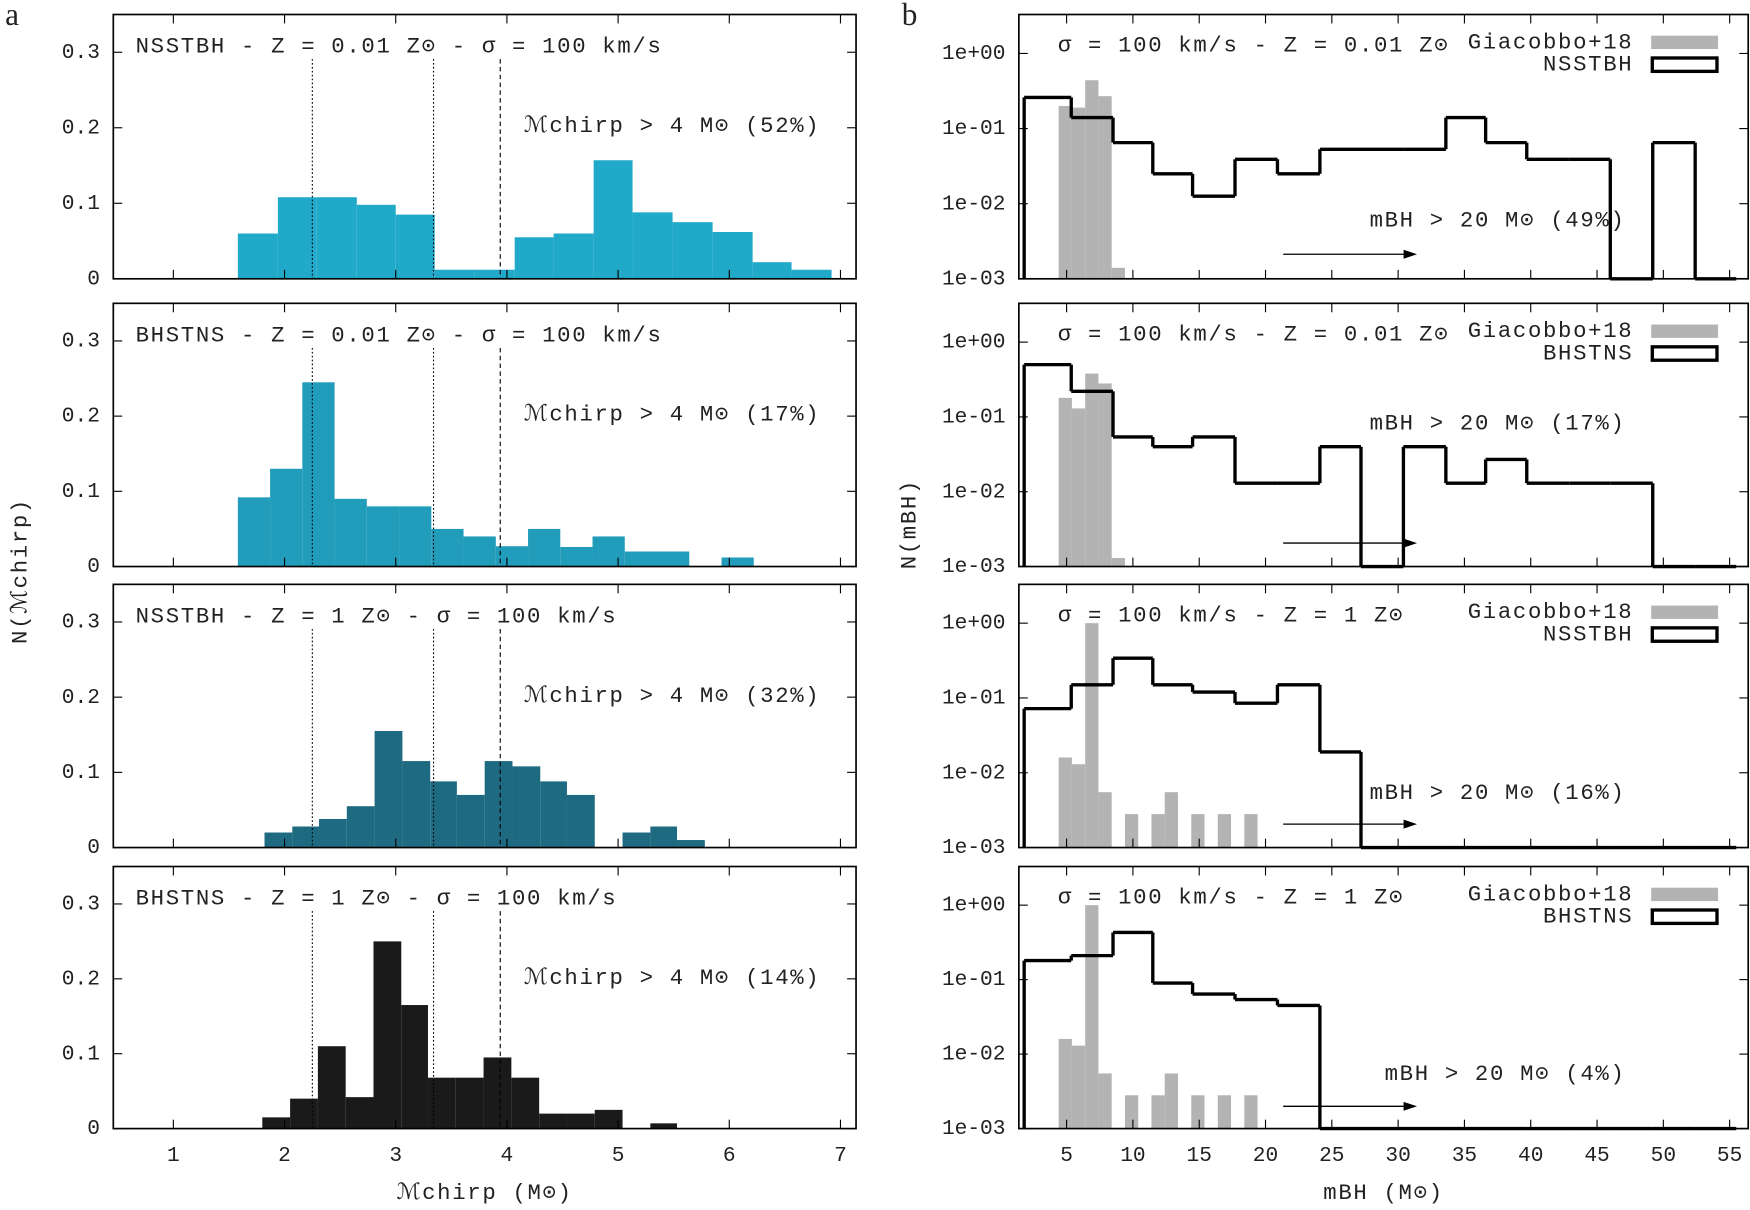  Describe the element at coordinates (1596, 1156) in the screenshot. I see `x-tick-label: 45` at that location.